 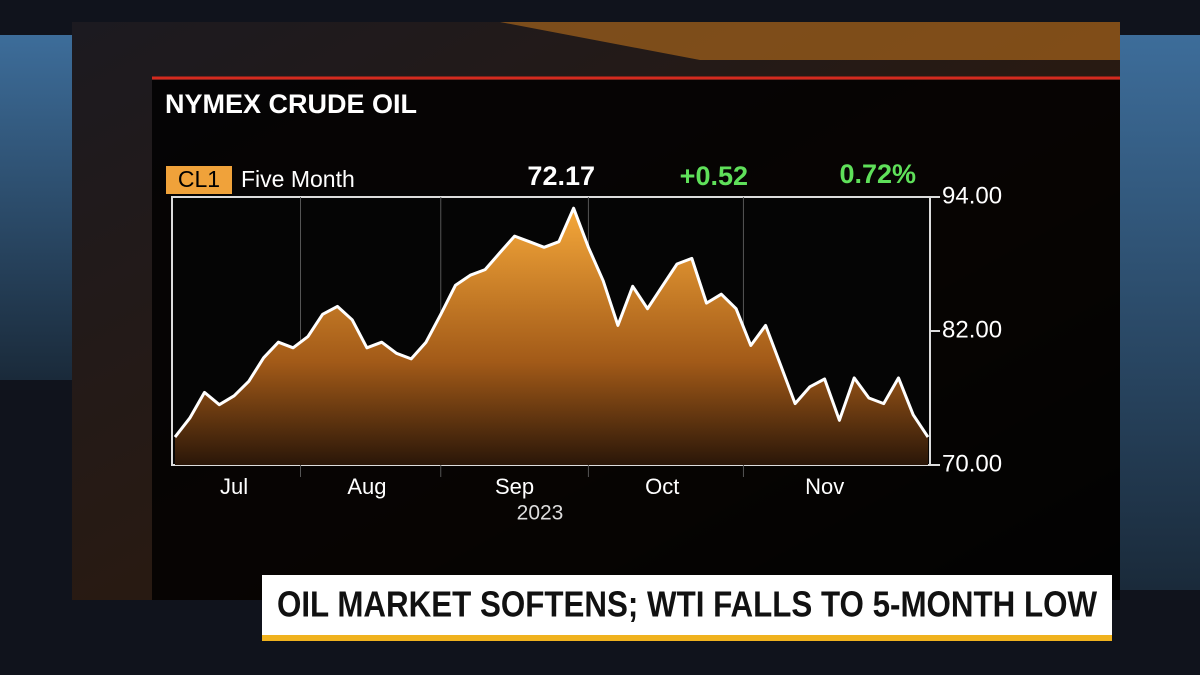 I want to click on x-tick-label: Aug, so click(x=366, y=486).